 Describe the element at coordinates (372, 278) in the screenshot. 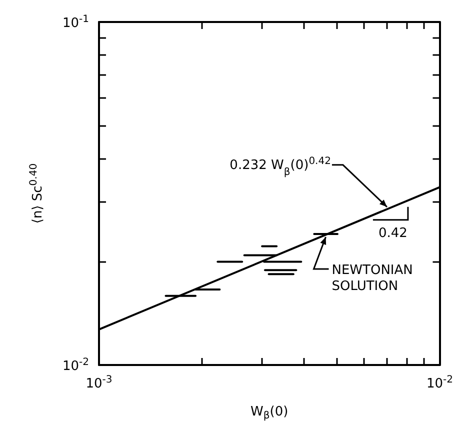

I see `annotation: NEWTONIAN SOLUTION` at that location.